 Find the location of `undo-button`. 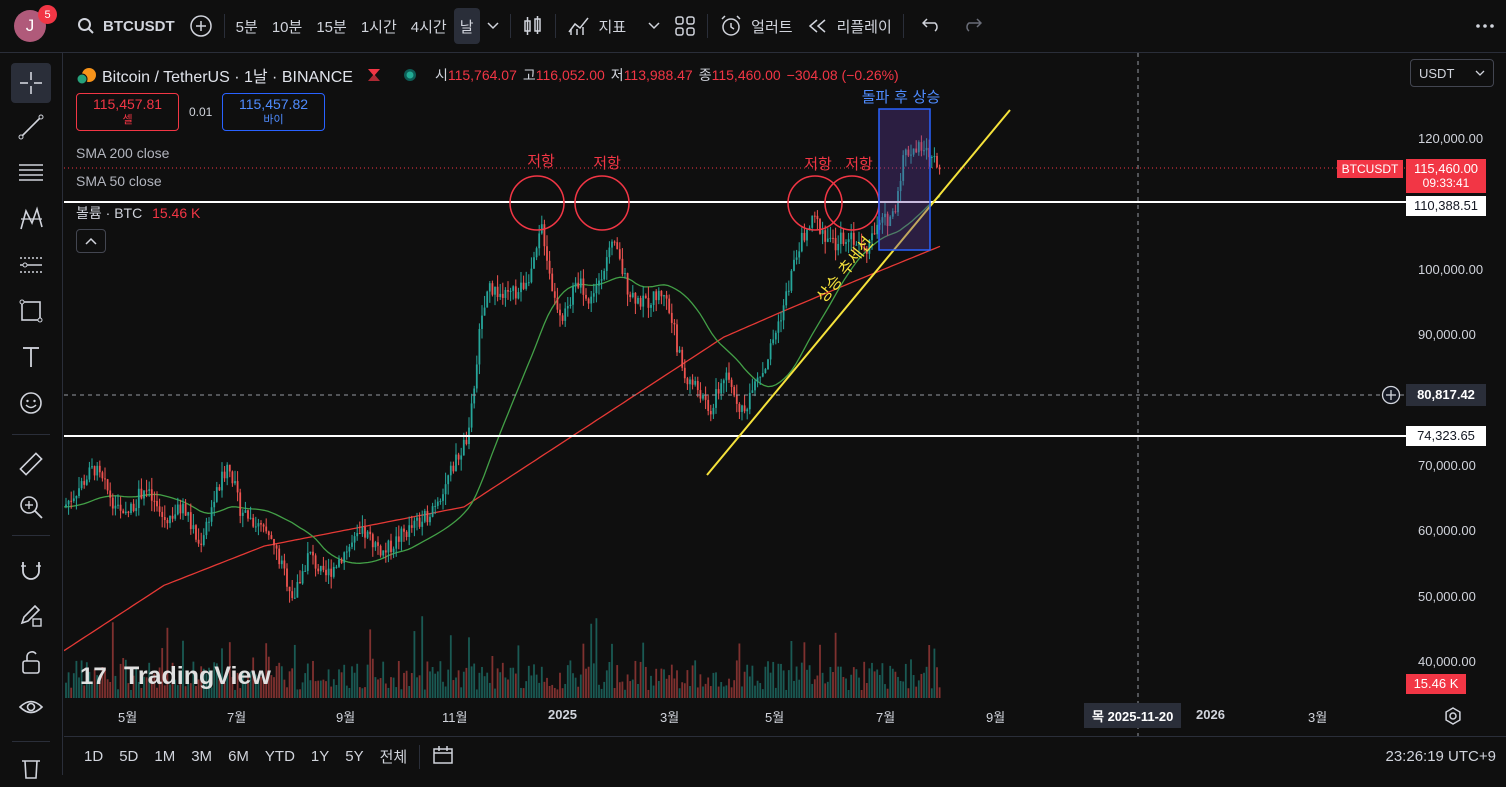

undo-button is located at coordinates (932, 26).